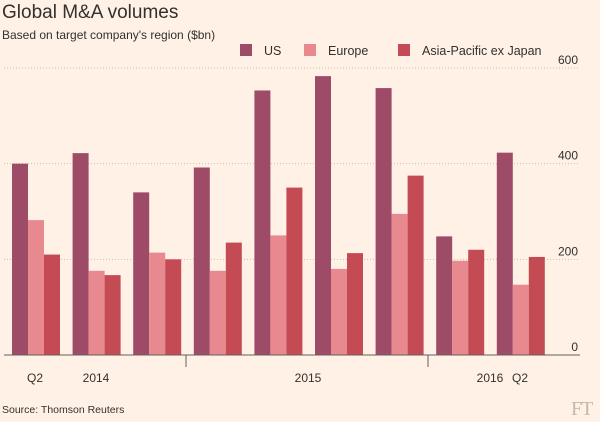  Describe the element at coordinates (582, 409) in the screenshot. I see `ft-logo: FT` at that location.